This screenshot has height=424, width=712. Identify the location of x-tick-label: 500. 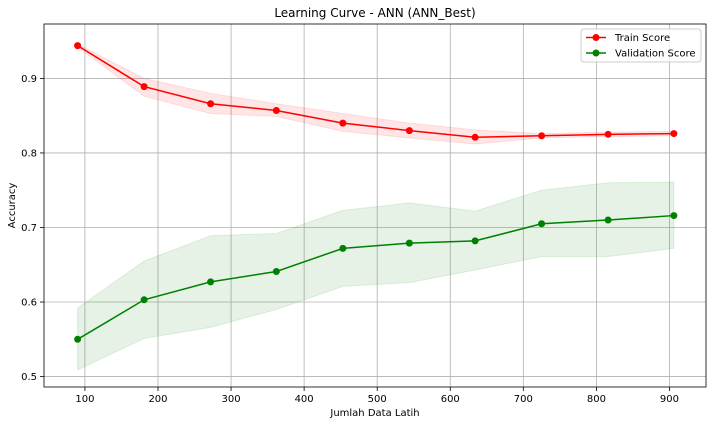
(377, 399).